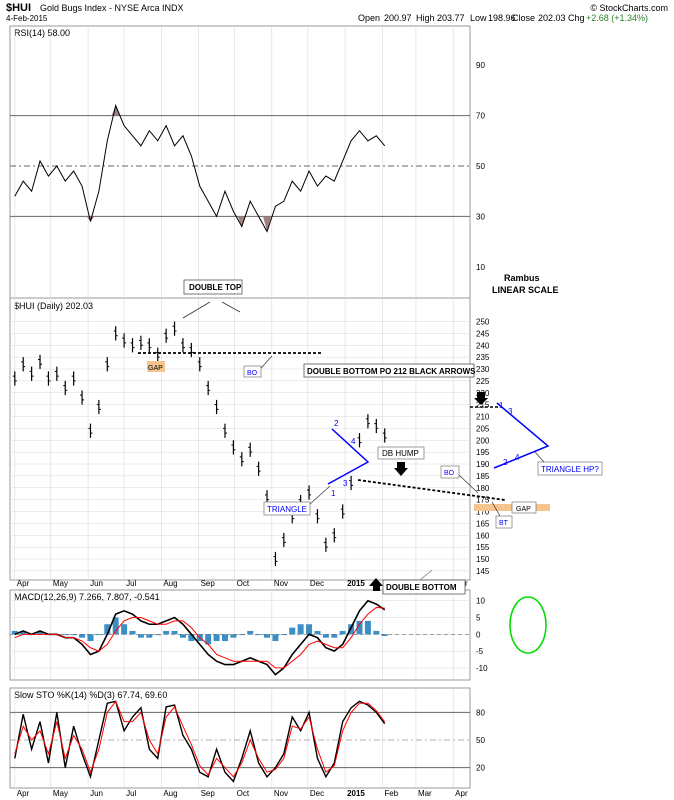 This screenshot has height=800, width=674. I want to click on gap-label-1: GAP, so click(155, 368).